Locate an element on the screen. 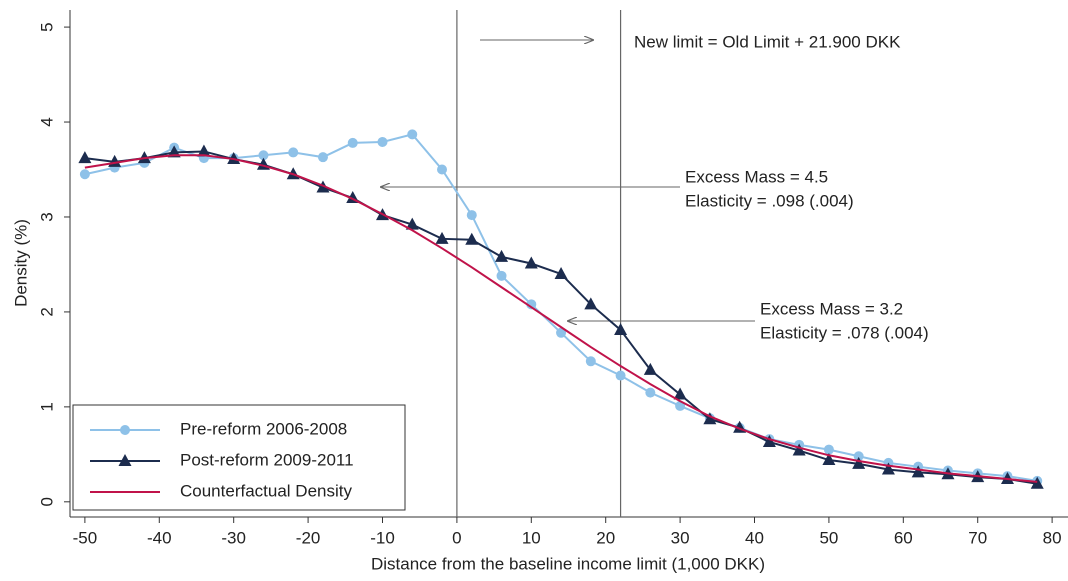 This screenshot has height=581, width=1068. x-tick-label: -10 is located at coordinates (382, 537).